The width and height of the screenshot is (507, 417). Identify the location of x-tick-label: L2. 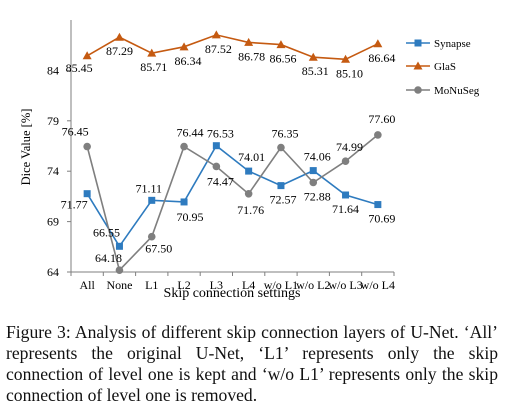
(183, 285).